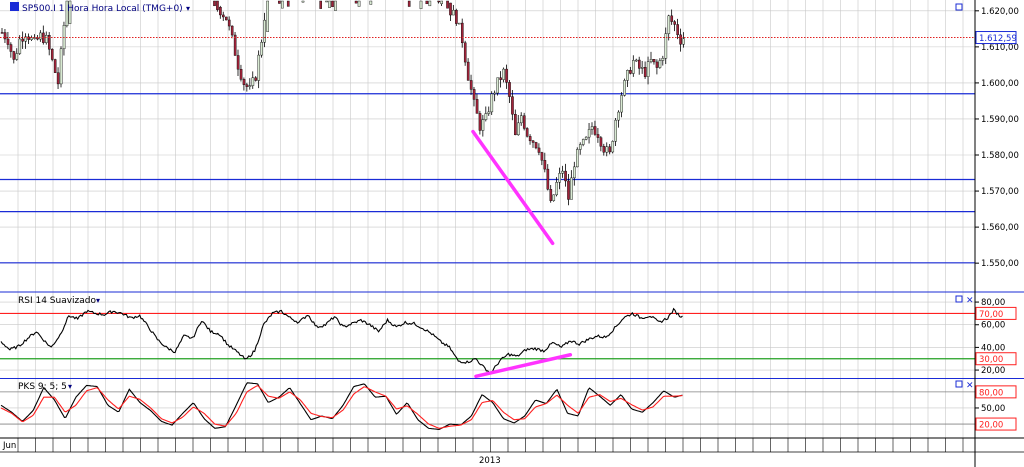  What do you see at coordinates (970, 301) in the screenshot?
I see `rsi-panel-close-icon: ✕` at bounding box center [970, 301].